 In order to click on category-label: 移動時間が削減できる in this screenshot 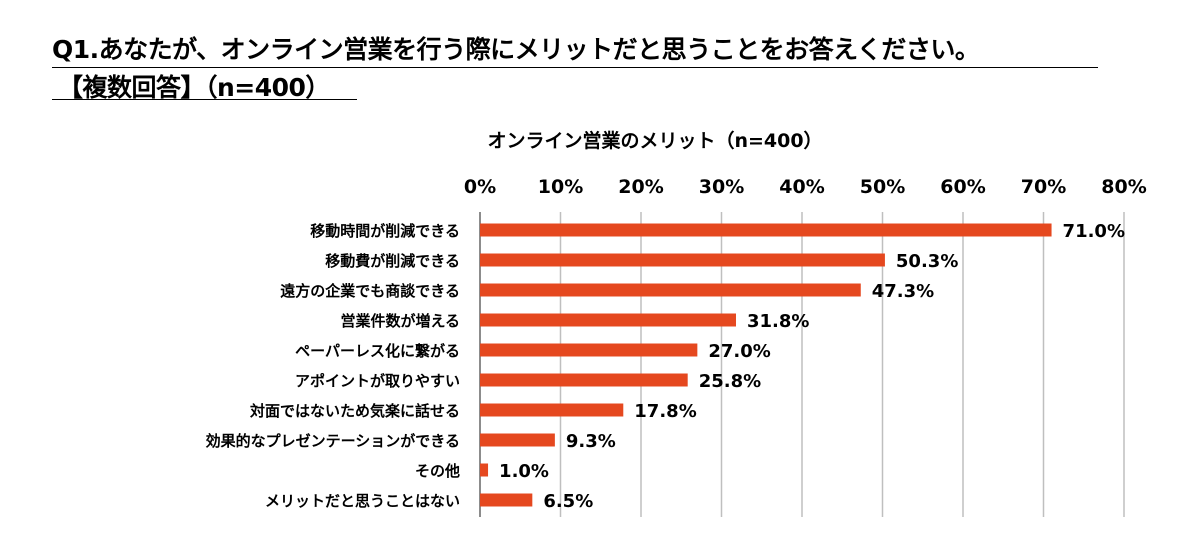, I will do `click(385, 231)`.